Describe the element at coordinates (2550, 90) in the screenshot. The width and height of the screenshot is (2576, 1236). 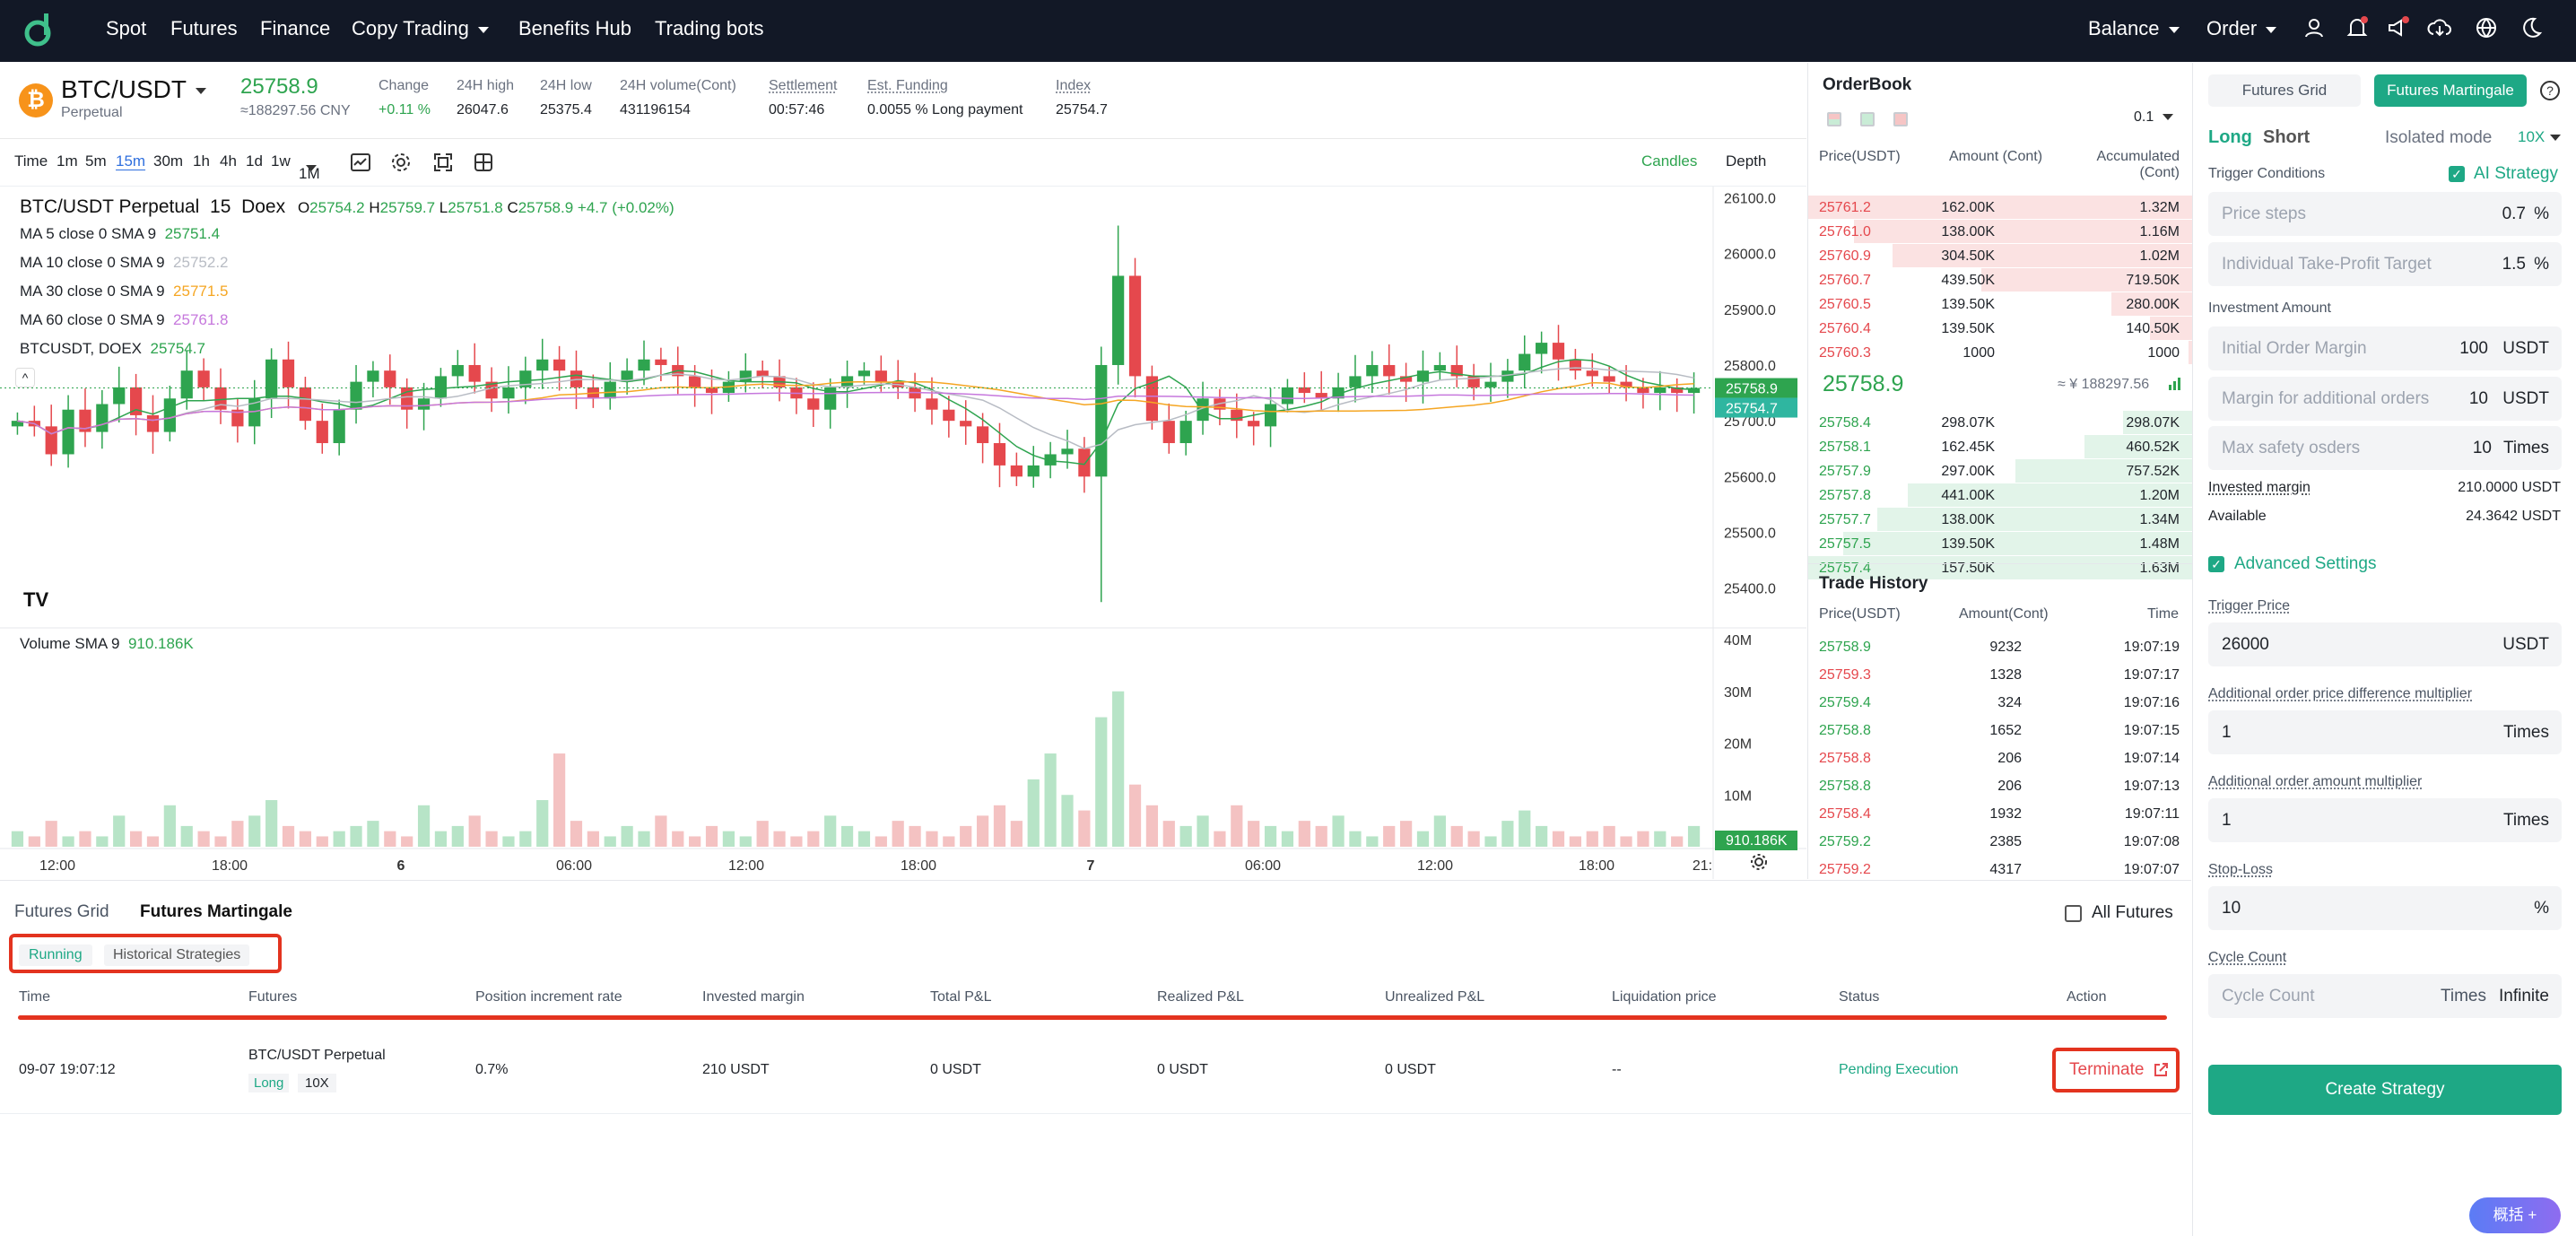
I see `help-icon: ?` at that location.